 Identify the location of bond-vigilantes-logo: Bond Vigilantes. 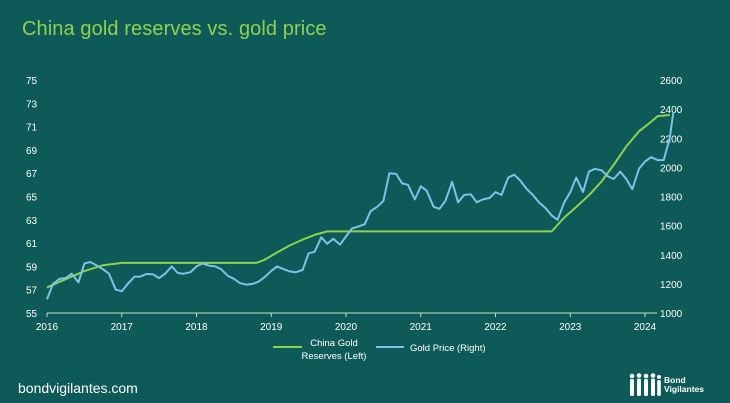
(676, 385).